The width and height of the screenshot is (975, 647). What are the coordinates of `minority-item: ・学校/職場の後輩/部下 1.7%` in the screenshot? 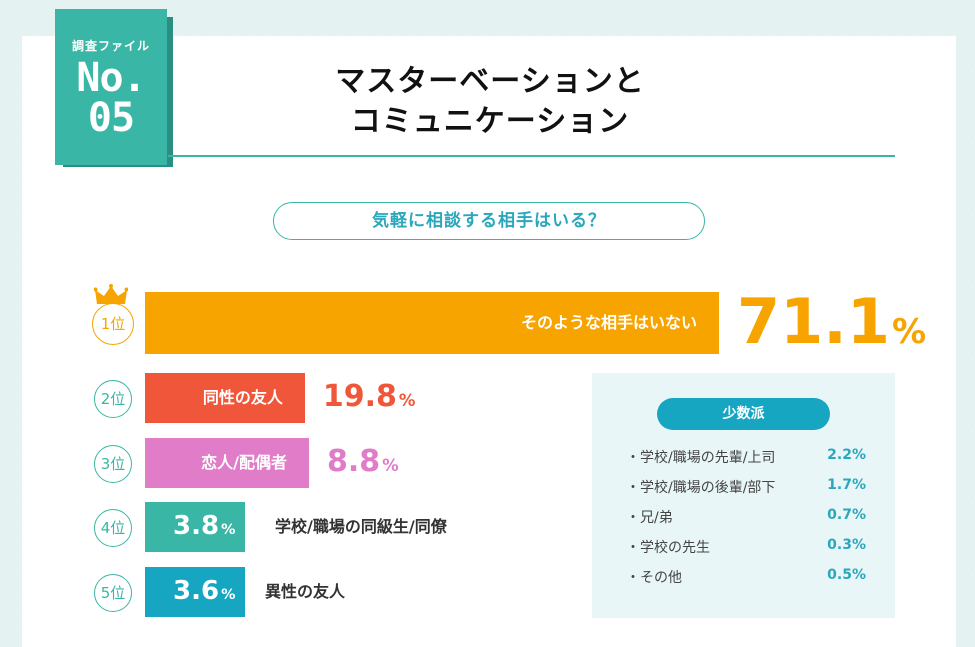 It's located at (746, 487).